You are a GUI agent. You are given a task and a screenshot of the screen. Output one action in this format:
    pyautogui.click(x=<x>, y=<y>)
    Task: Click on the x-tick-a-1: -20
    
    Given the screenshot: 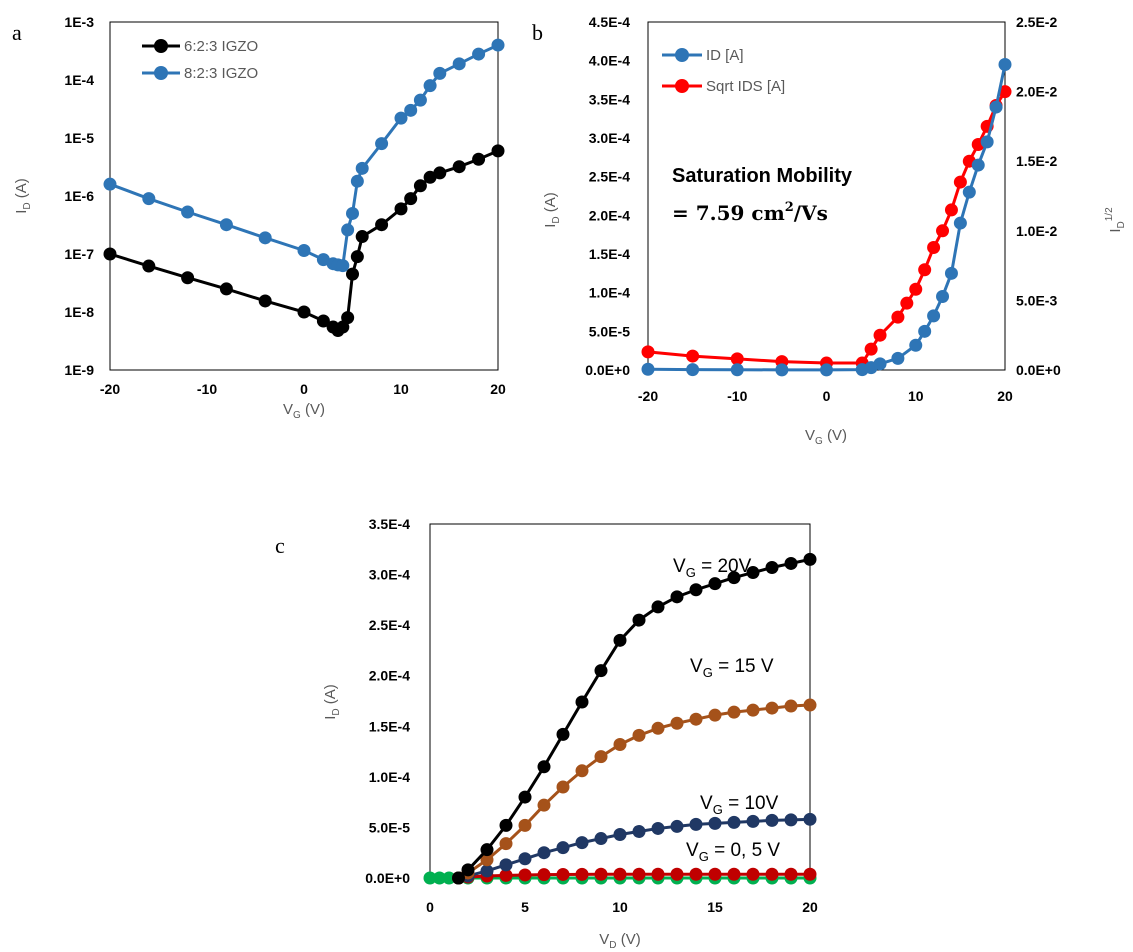 What is the action you would take?
    pyautogui.click(x=110, y=389)
    